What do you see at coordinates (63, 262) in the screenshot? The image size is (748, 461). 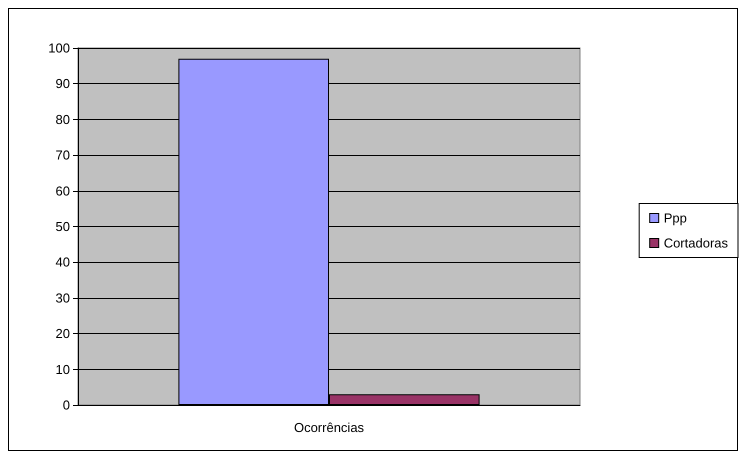 I see `y-tick-label: 40` at bounding box center [63, 262].